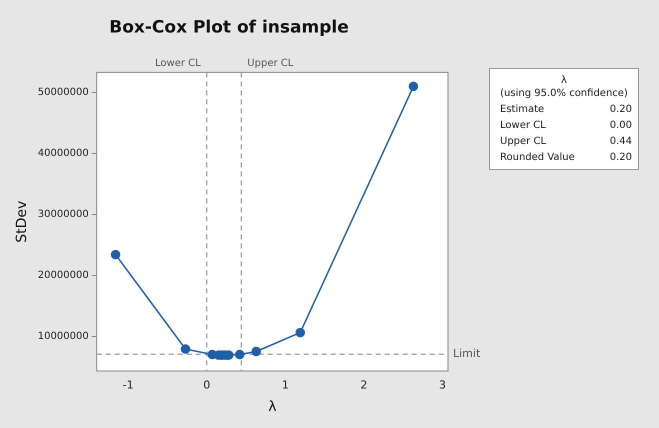 Image resolution: width=659 pixels, height=428 pixels. I want to click on y-tick-label: 40000000, so click(63, 154).